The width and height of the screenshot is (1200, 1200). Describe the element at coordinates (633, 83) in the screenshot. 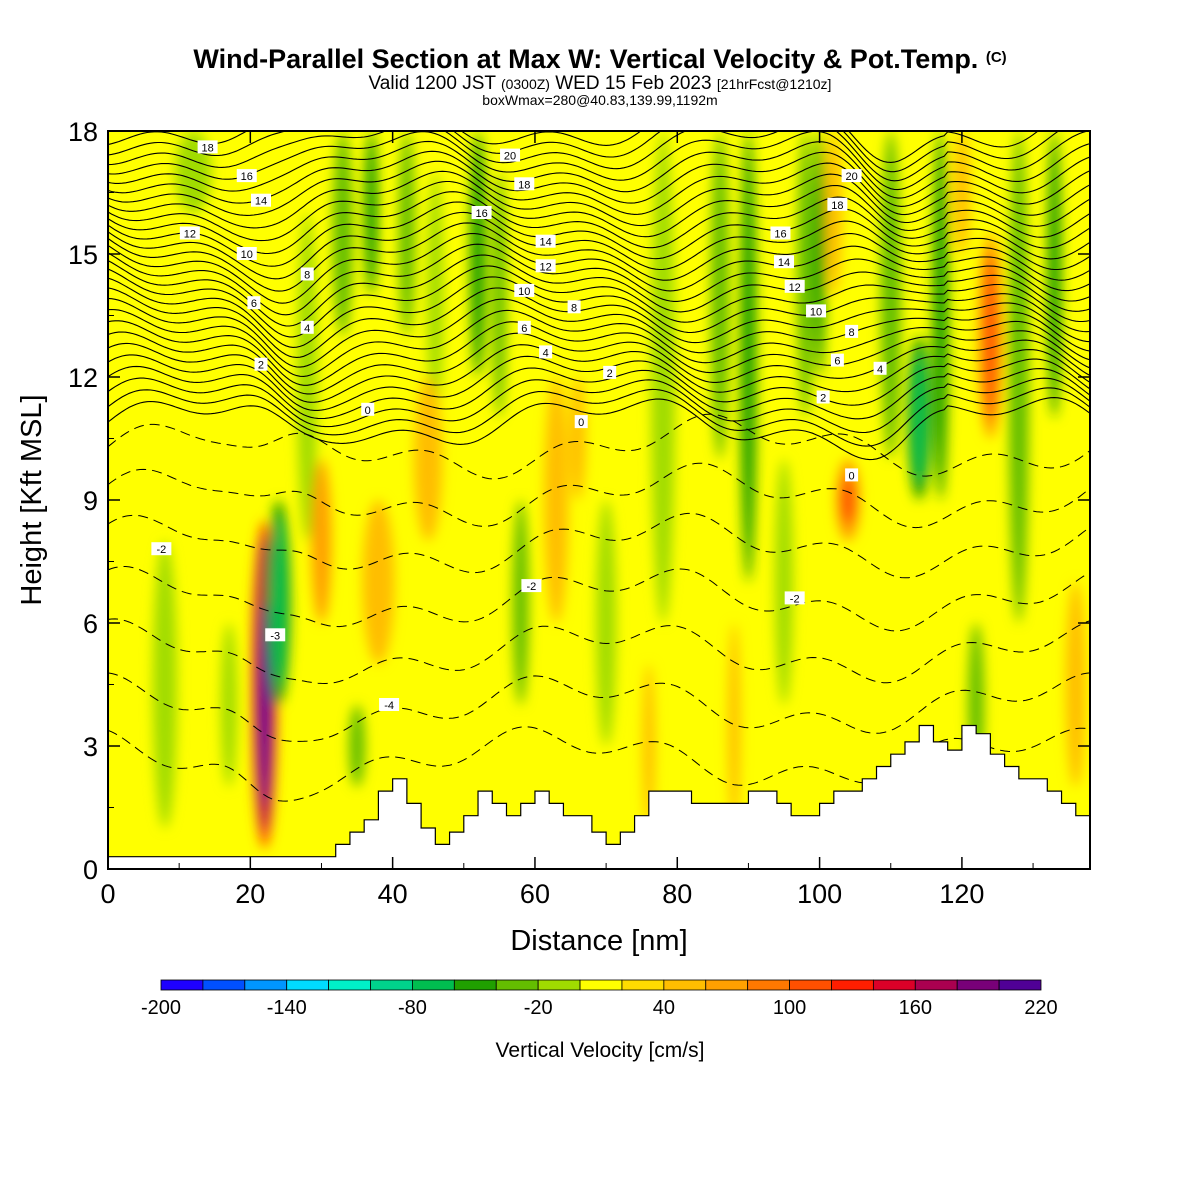

I see `valid-date: WED 15 Feb 2023` at that location.